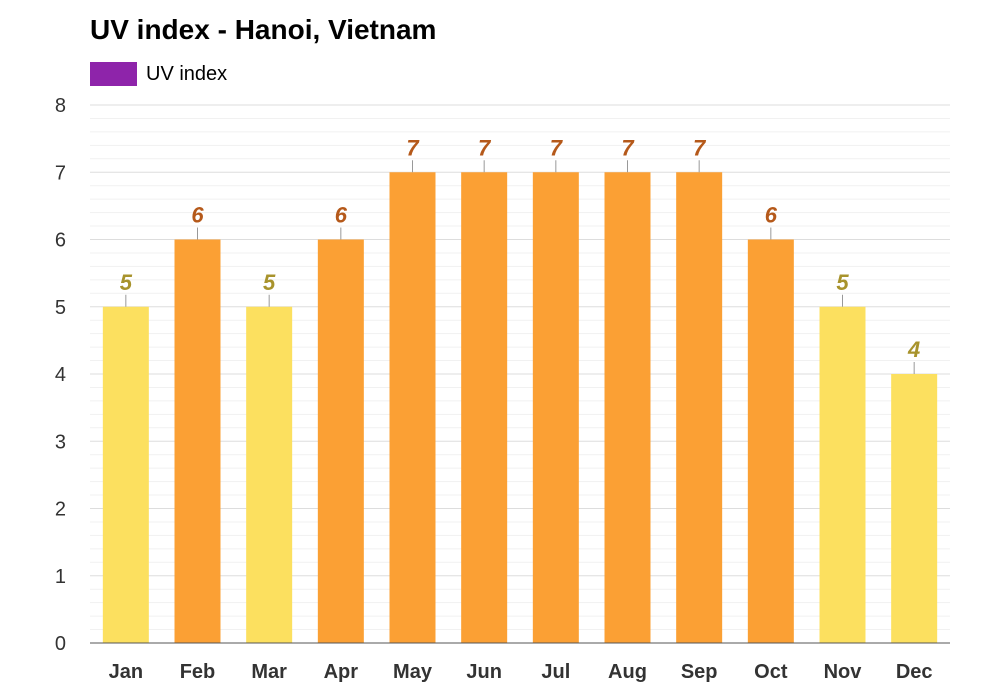 Image resolution: width=1000 pixels, height=700 pixels. Describe the element at coordinates (843, 672) in the screenshot. I see `x-tick-label-nov: Nov` at that location.